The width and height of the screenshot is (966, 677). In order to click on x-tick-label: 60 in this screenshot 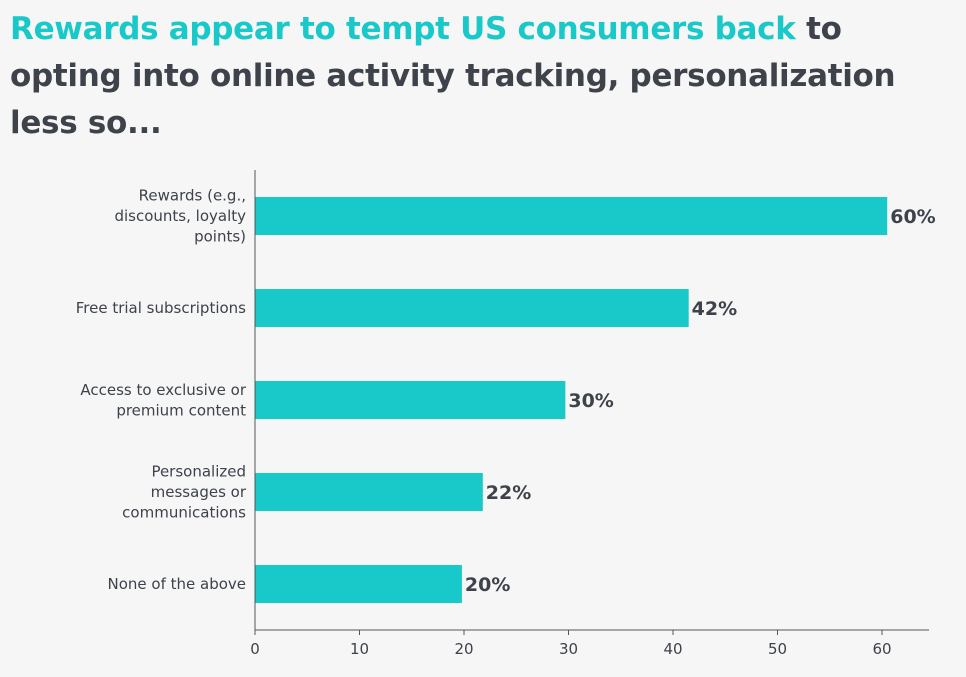, I will do `click(881, 649)`.